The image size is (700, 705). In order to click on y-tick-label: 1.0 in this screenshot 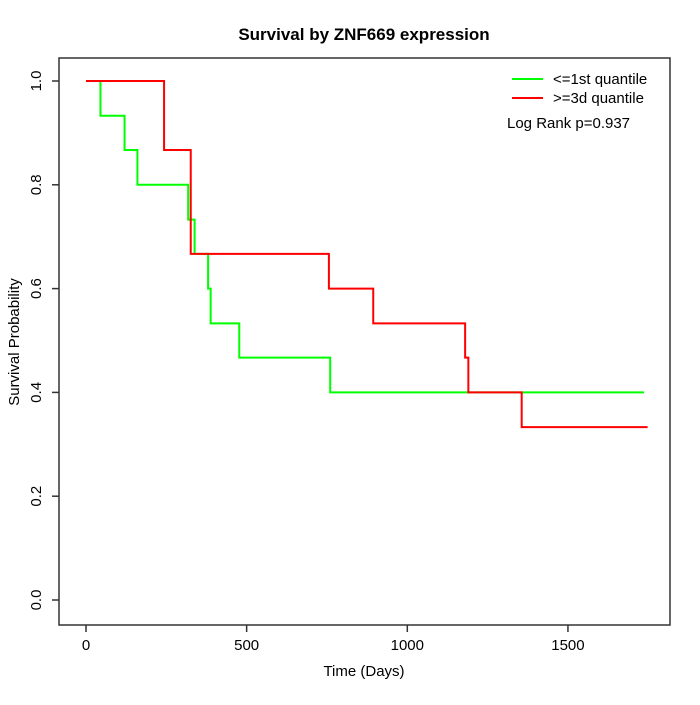, I will do `click(36, 81)`.